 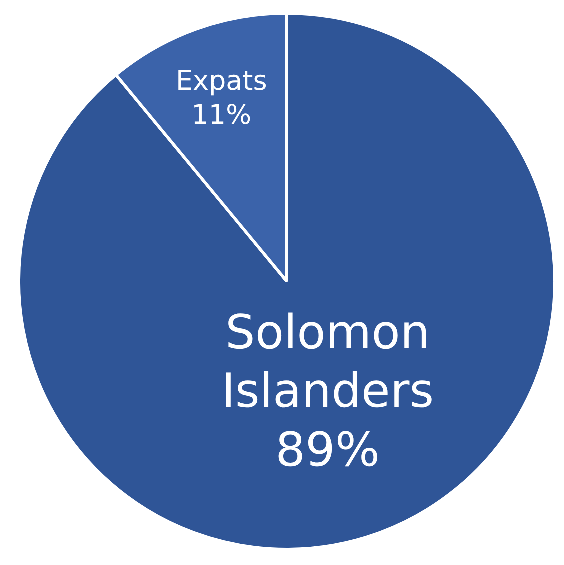 I want to click on slice-label: Expats, so click(x=222, y=82).